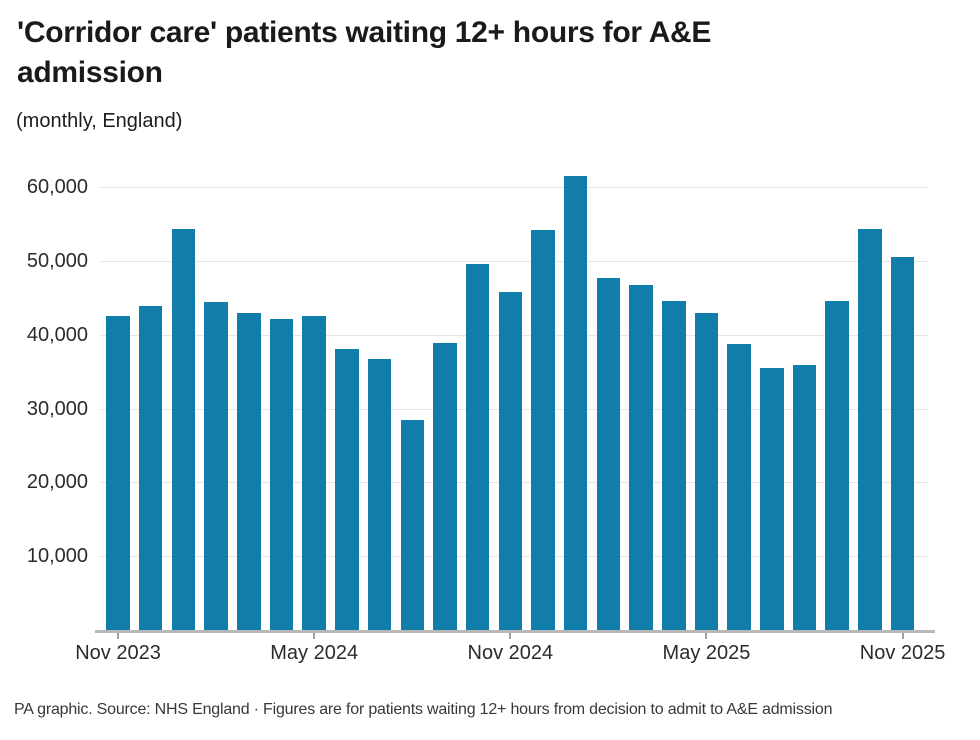 The image size is (980, 740). What do you see at coordinates (57, 261) in the screenshot?
I see `y-axis-tick-label: 50,000` at bounding box center [57, 261].